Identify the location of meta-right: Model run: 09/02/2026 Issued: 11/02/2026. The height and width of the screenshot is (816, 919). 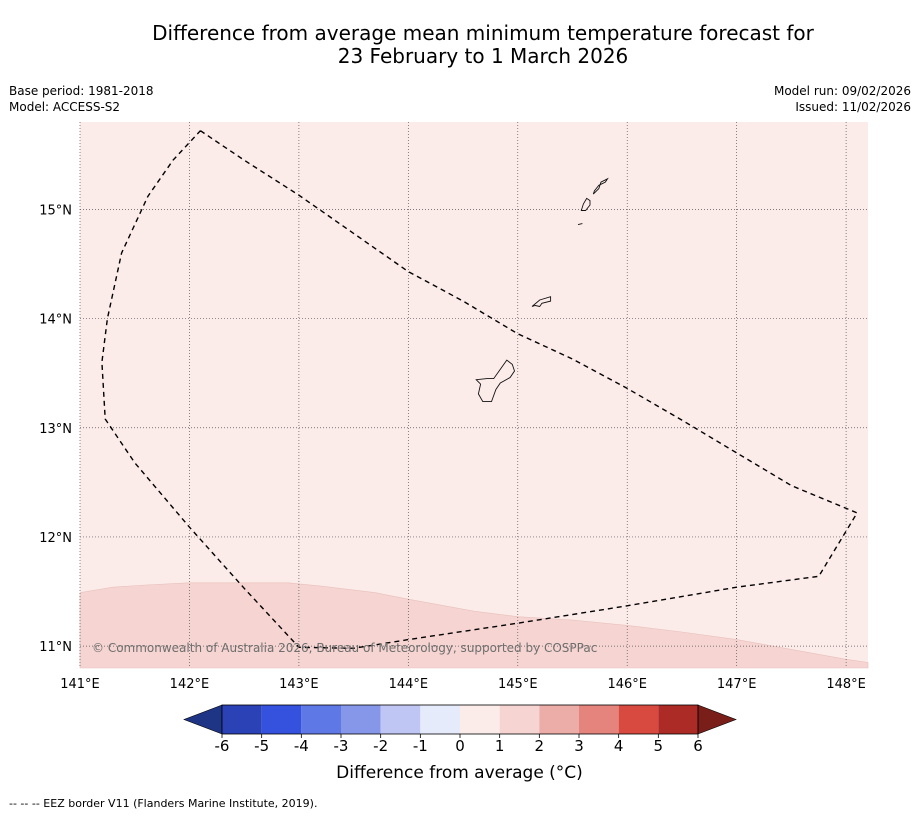
(842, 99).